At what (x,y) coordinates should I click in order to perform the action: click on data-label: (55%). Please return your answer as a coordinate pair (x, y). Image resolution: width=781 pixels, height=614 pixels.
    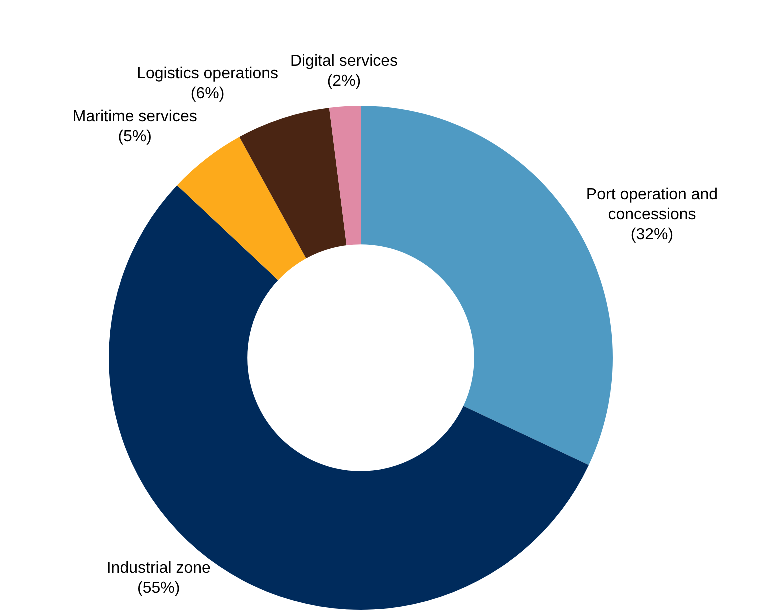
    Looking at the image, I should click on (159, 589).